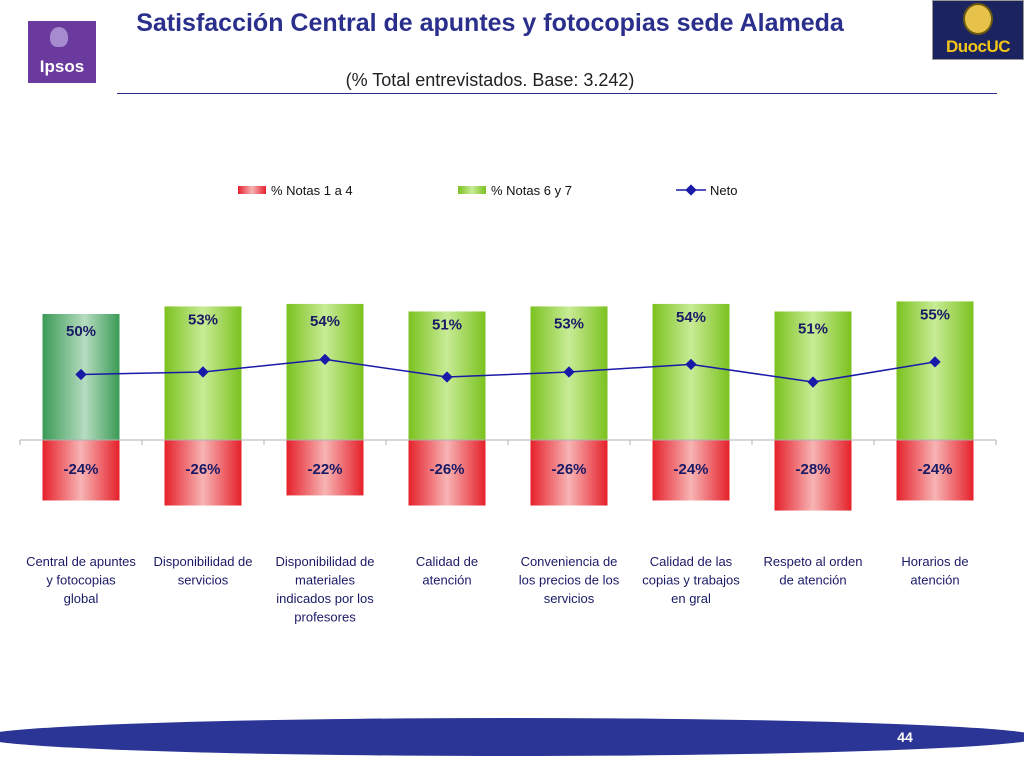 This screenshot has height=768, width=1024. What do you see at coordinates (812, 561) in the screenshot?
I see `category-label-line: Respeto al orden` at bounding box center [812, 561].